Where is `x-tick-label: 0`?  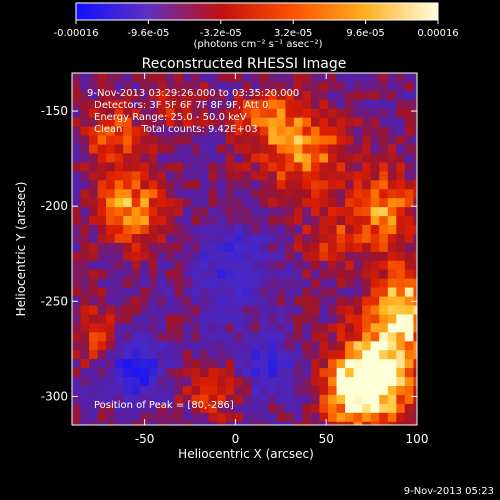 x-tick-label: 0 is located at coordinates (236, 439).